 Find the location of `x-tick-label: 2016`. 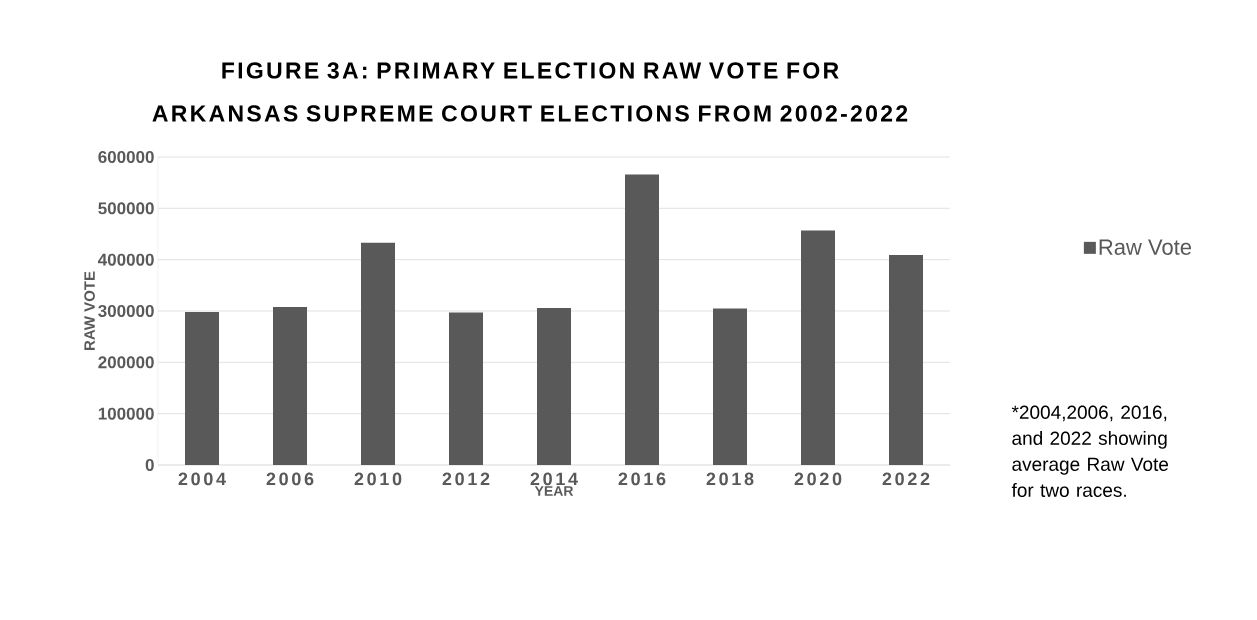

x-tick-label: 2016 is located at coordinates (642, 479).